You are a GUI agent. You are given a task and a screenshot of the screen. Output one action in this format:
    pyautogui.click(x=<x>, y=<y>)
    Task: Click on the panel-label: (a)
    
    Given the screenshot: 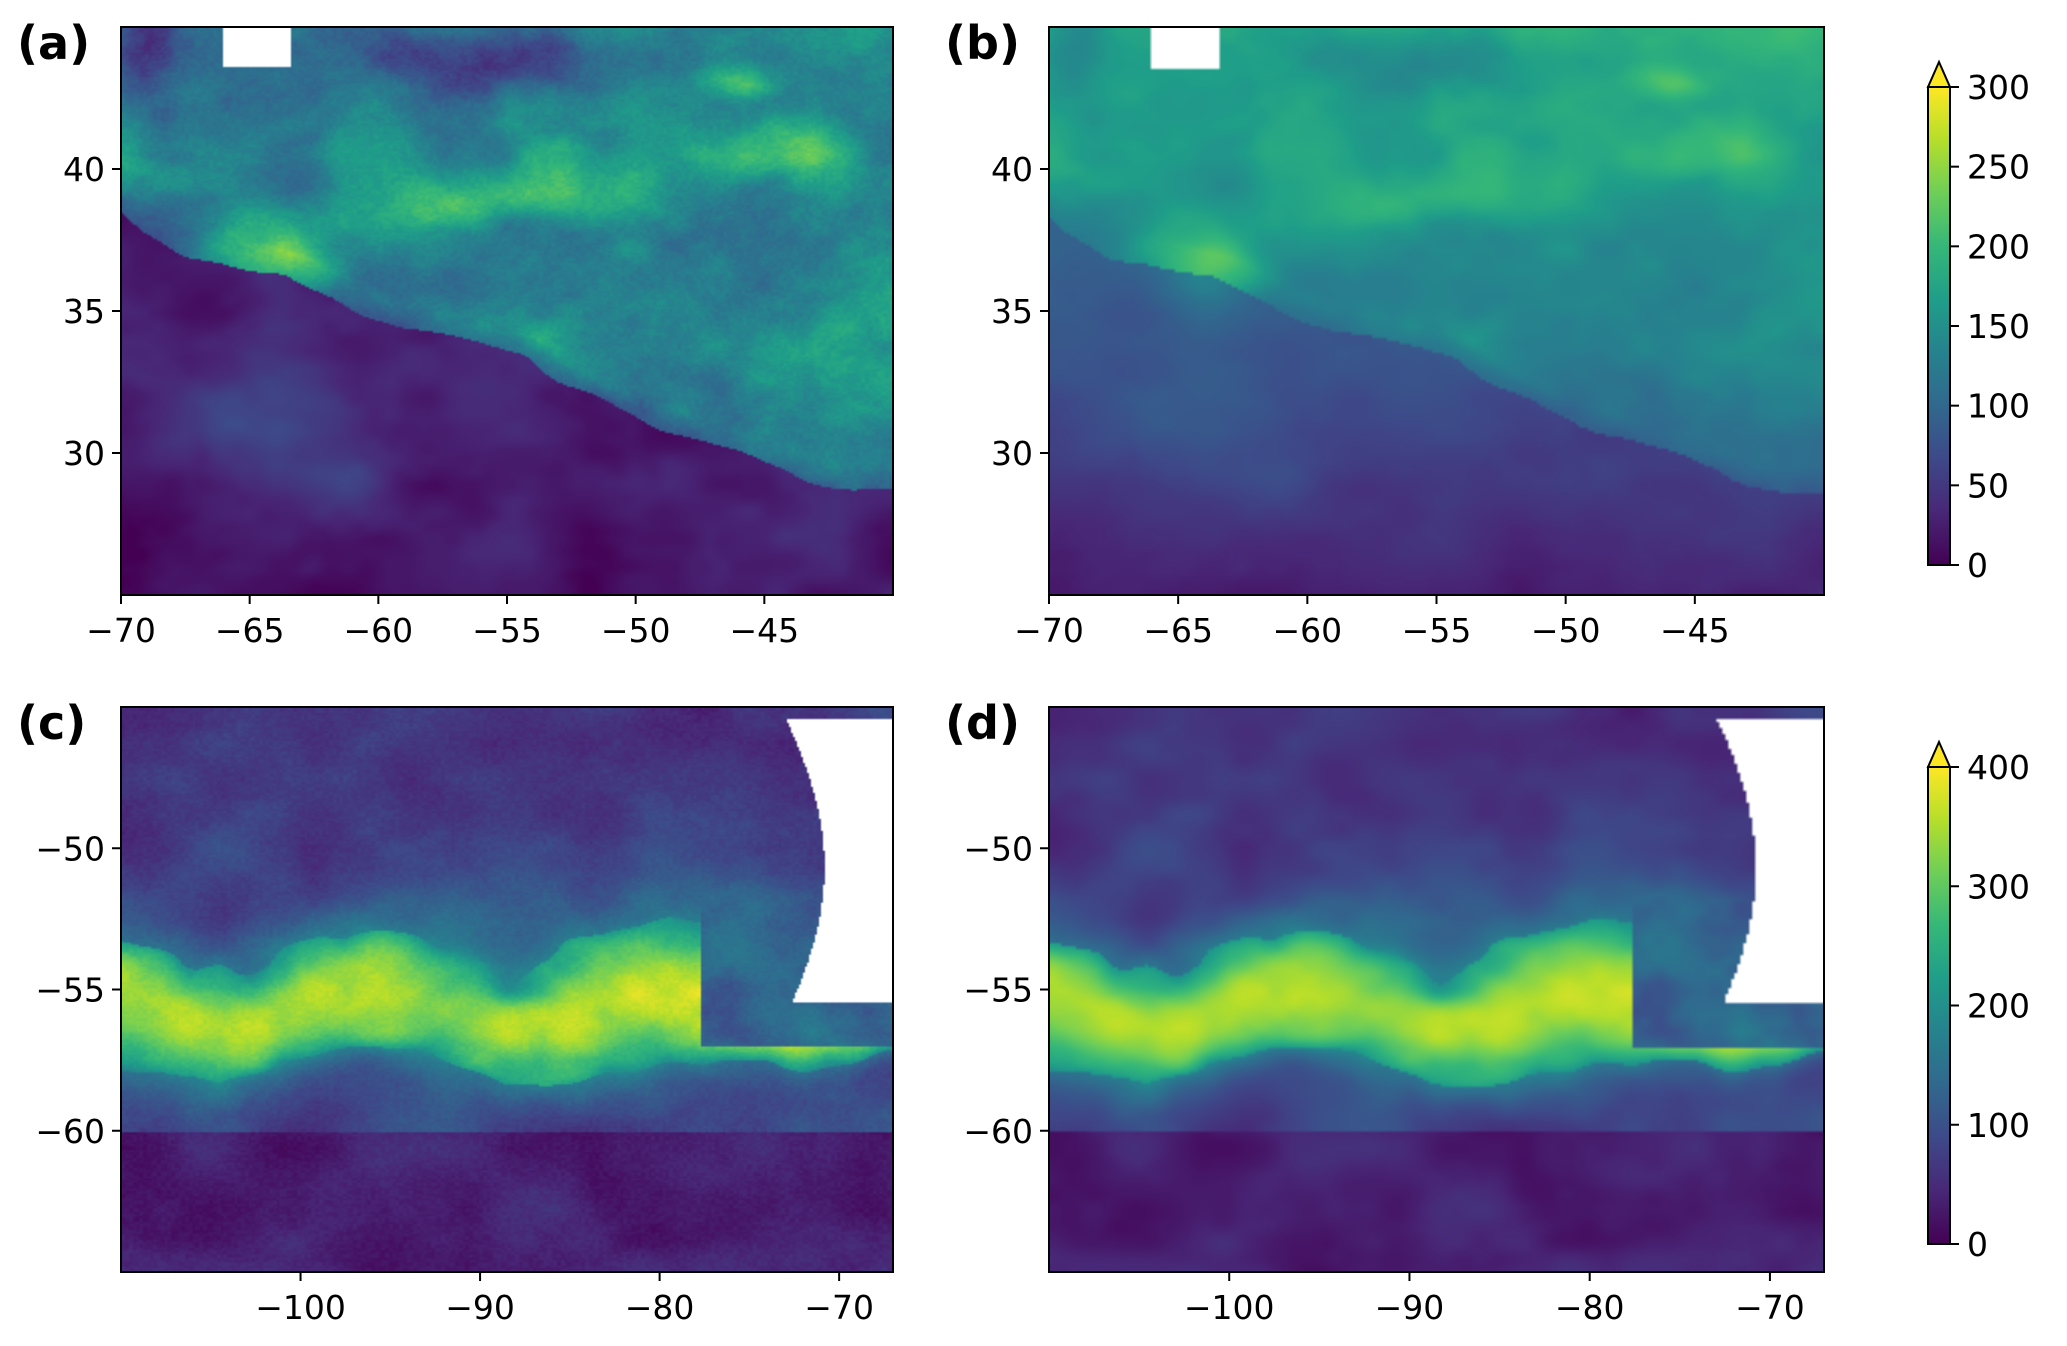 What is the action you would take?
    pyautogui.click(x=53, y=43)
    